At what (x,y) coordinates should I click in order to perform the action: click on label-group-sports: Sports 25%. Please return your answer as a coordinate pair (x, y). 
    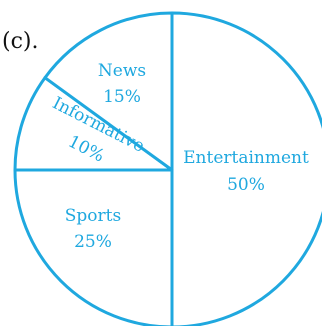
    Looking at the image, I should click on (93, 229).